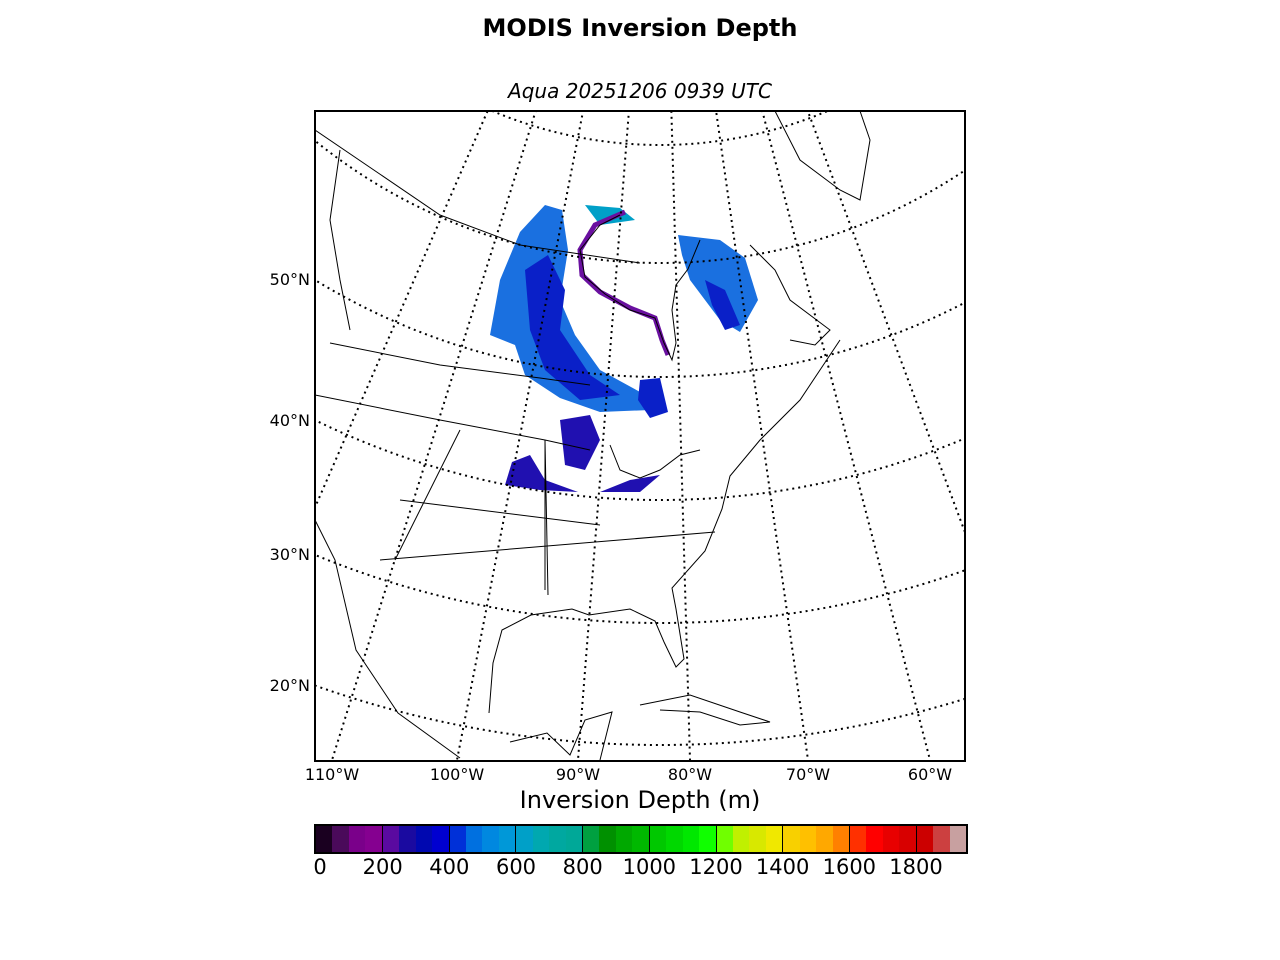  What do you see at coordinates (653, 398) in the screenshot?
I see `data-swath-ontario` at bounding box center [653, 398].